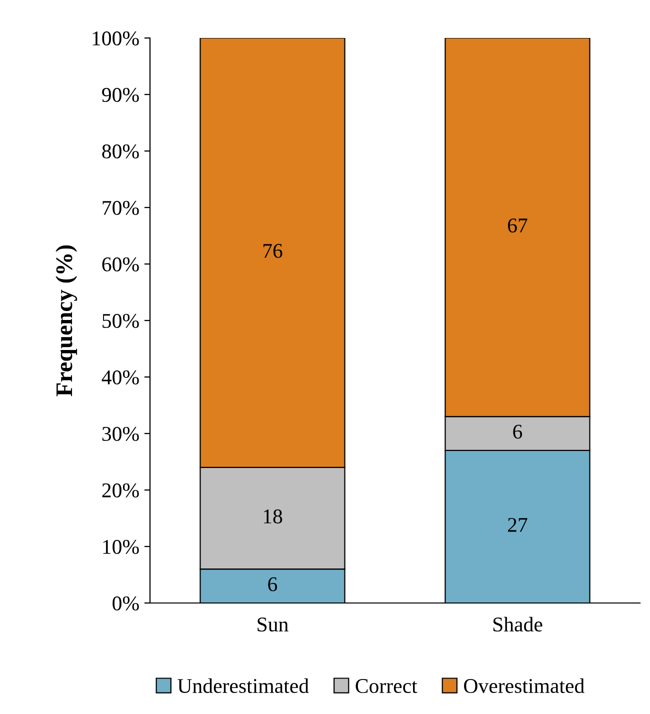 The image size is (650, 714). What do you see at coordinates (518, 225) in the screenshot?
I see `data-label: 67` at bounding box center [518, 225].